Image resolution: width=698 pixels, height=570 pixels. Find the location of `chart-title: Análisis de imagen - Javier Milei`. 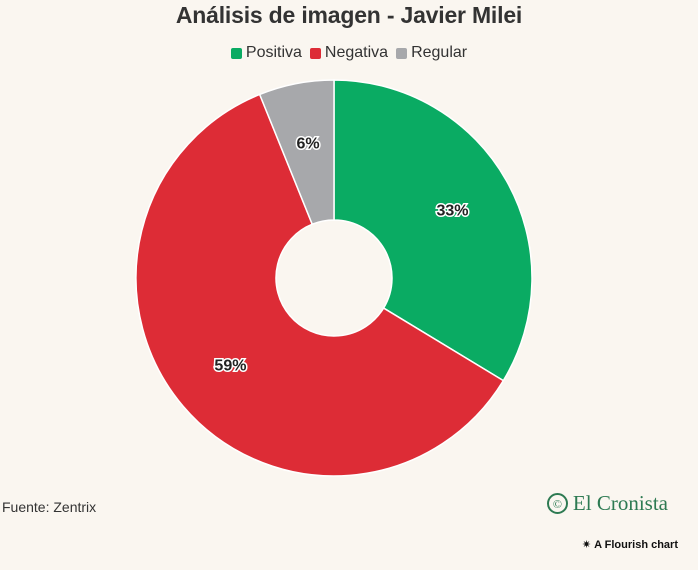

chart-title: Análisis de imagen - Javier Milei is located at coordinates (349, 15).